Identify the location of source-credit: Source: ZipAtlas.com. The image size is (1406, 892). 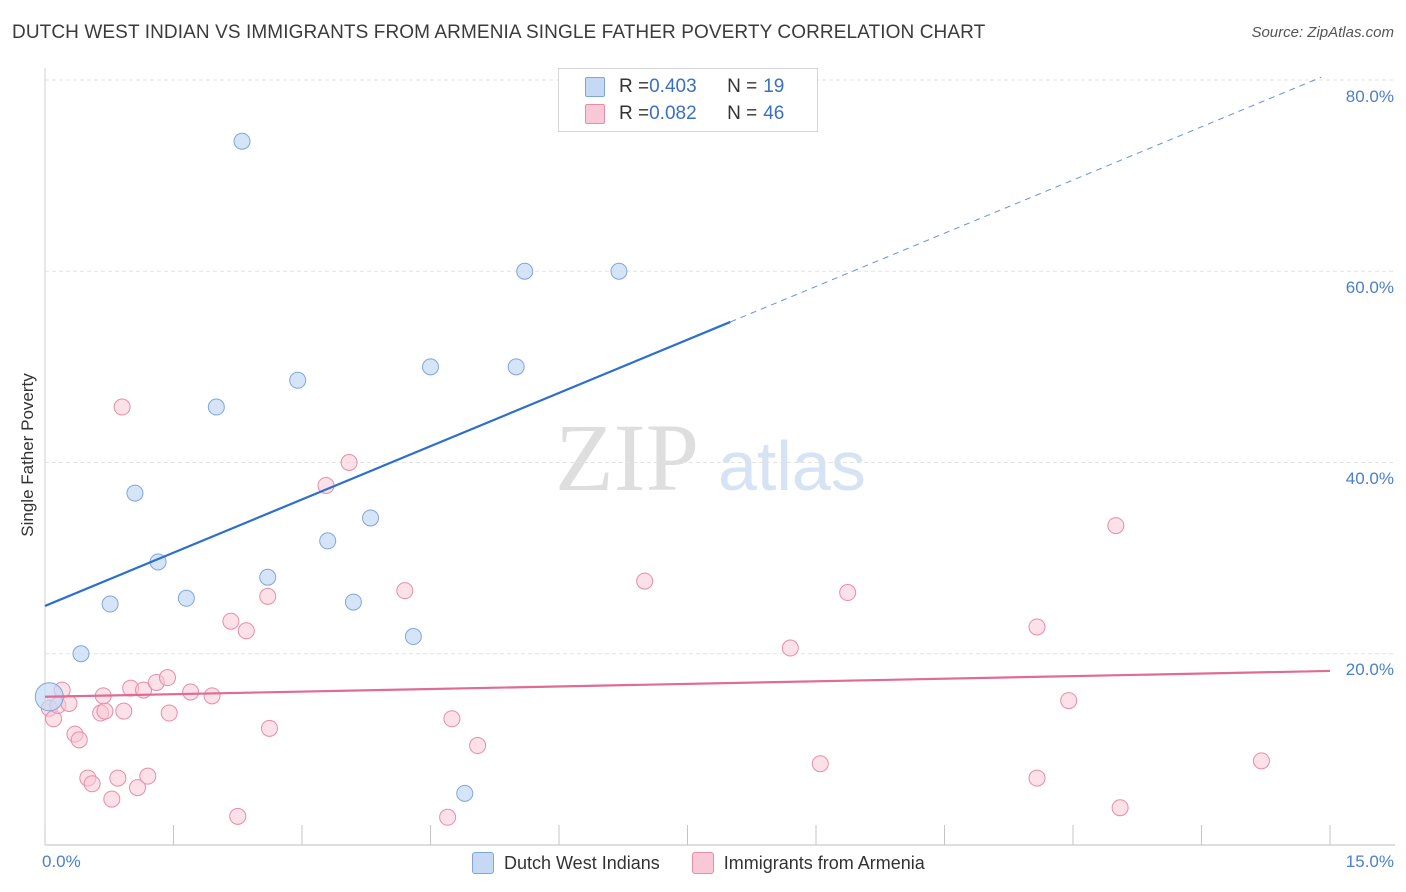
(1322, 32).